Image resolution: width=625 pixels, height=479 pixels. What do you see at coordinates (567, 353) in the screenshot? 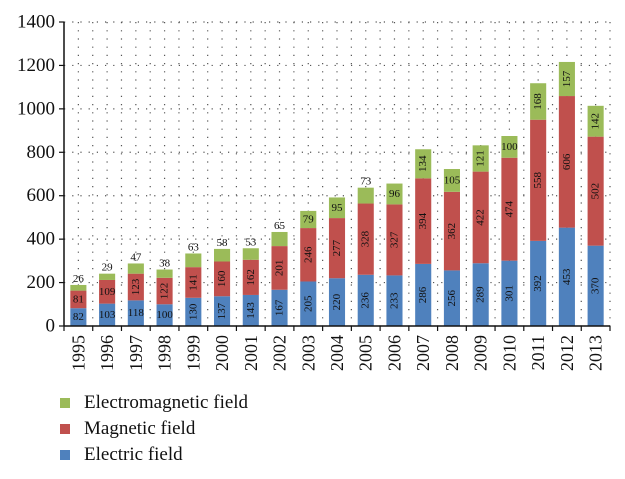
I see `x-tick-label: 2012` at bounding box center [567, 353].